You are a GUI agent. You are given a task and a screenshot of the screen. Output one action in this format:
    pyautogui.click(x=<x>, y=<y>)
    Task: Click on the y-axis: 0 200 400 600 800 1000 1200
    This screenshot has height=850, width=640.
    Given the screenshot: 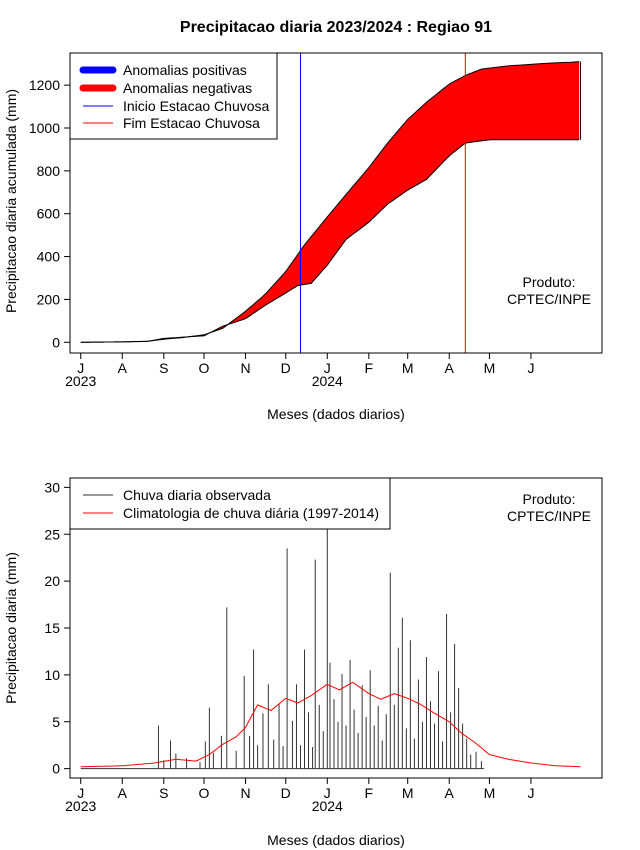 What is the action you would take?
    pyautogui.click(x=49, y=213)
    